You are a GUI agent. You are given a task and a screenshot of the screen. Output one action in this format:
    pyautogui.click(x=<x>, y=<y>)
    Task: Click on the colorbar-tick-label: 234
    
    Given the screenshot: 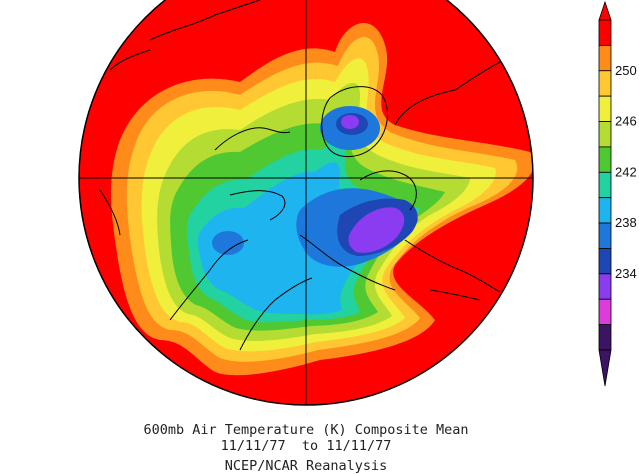 What is the action you would take?
    pyautogui.click(x=626, y=273)
    